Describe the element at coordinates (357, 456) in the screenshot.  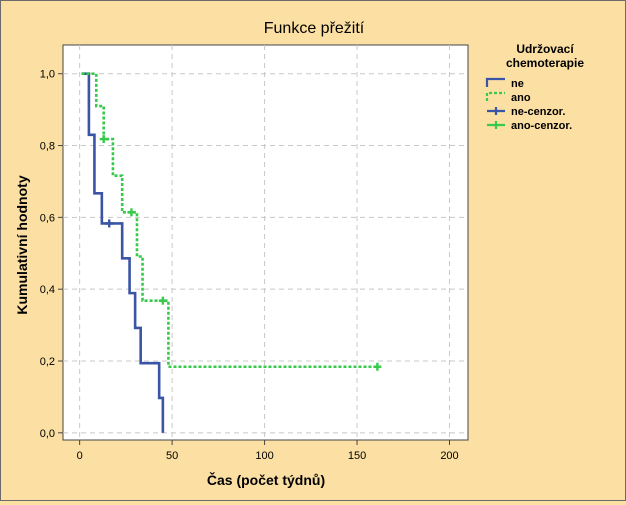
I see `x-tick-label: 150` at that location.